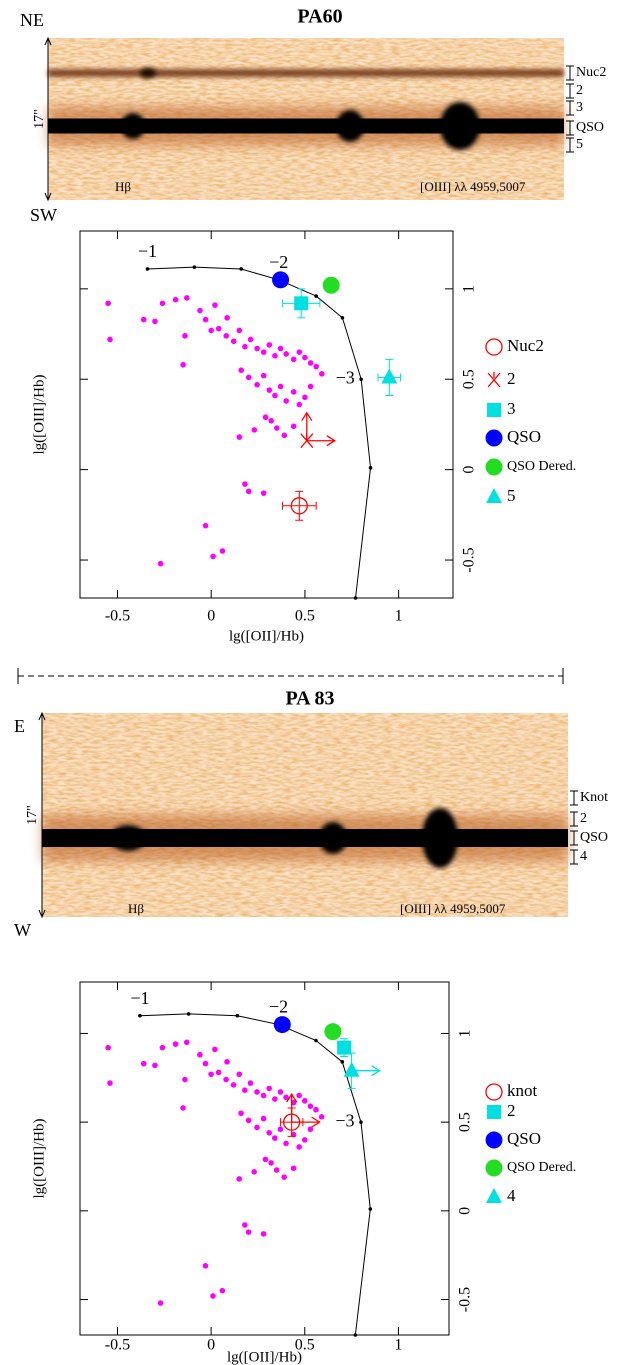 Image resolution: width=631 pixels, height=1365 pixels. What do you see at coordinates (525, 345) in the screenshot?
I see `legend-label: Nuc2` at bounding box center [525, 345].